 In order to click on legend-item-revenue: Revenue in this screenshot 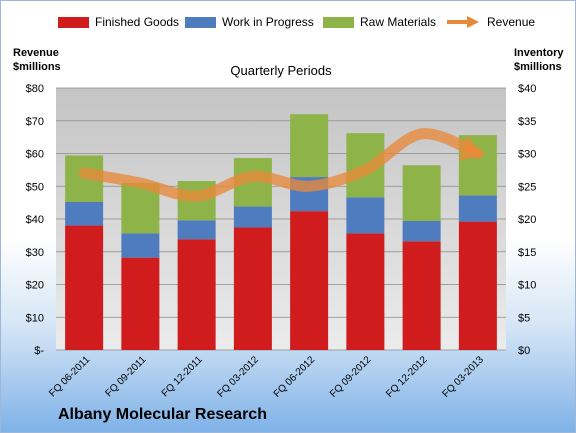, I will do `click(490, 22)`.